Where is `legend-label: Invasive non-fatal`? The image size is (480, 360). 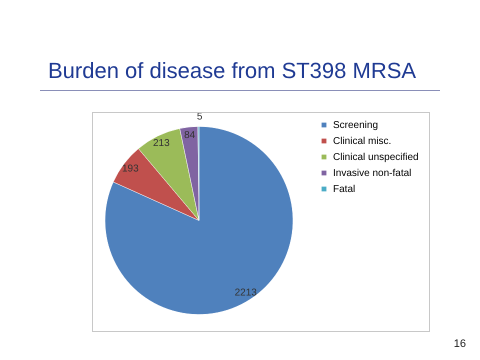
legend-label: Invasive non-fatal is located at coordinates (372, 173).